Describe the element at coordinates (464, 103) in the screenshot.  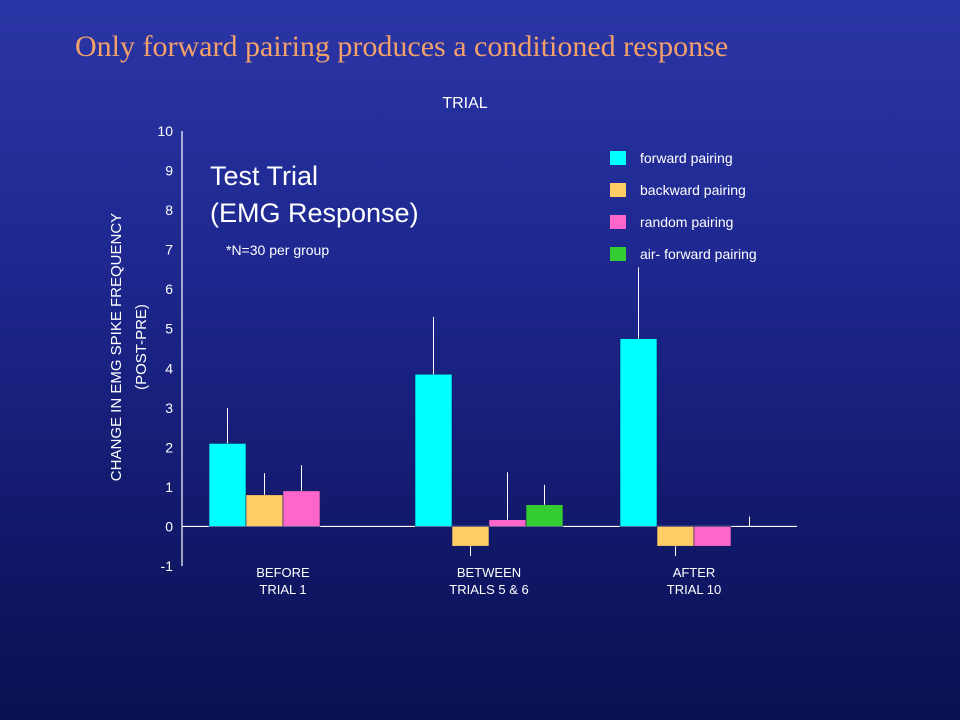
I see `chart-title: TRIAL` at that location.